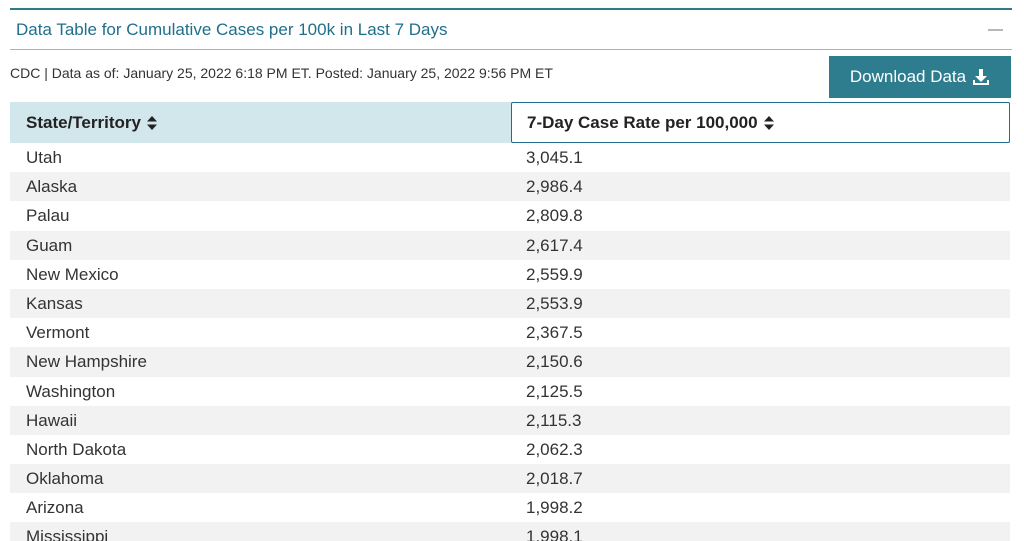 Image resolution: width=1024 pixels, height=541 pixels. Describe the element at coordinates (554, 303) in the screenshot. I see `cell-case-rate: 2,553.9` at that location.